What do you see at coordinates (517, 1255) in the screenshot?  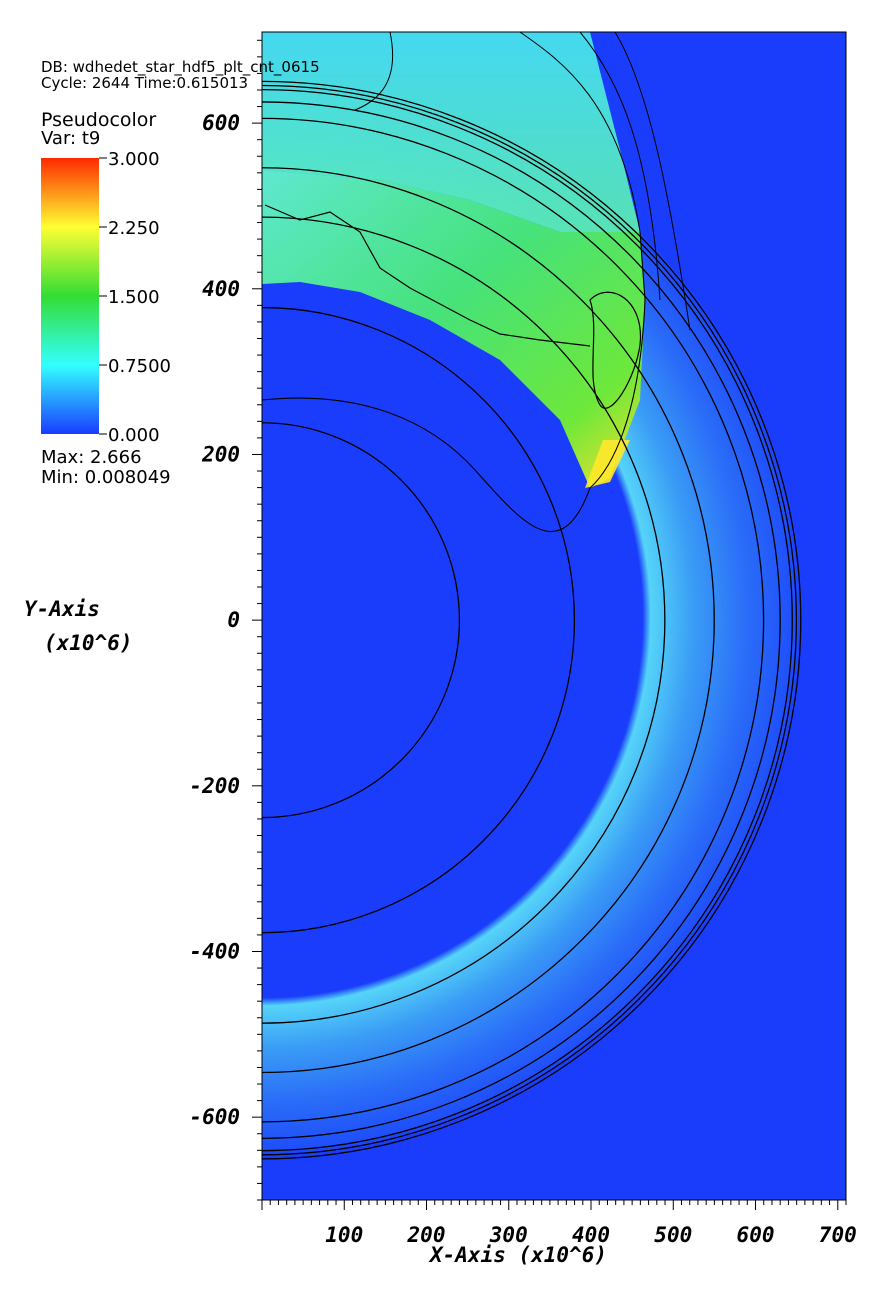 I see `x-axis-title: X-Axis (x10^6)` at bounding box center [517, 1255].